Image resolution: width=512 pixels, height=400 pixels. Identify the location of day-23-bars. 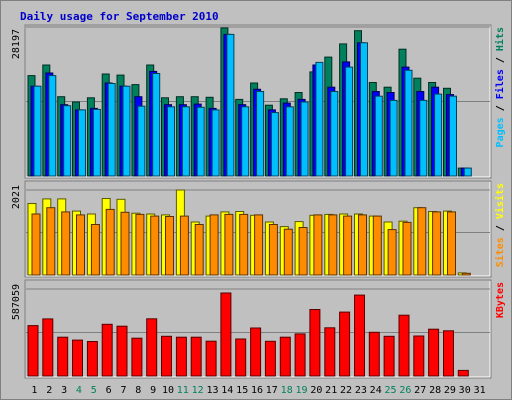
(361, 103).